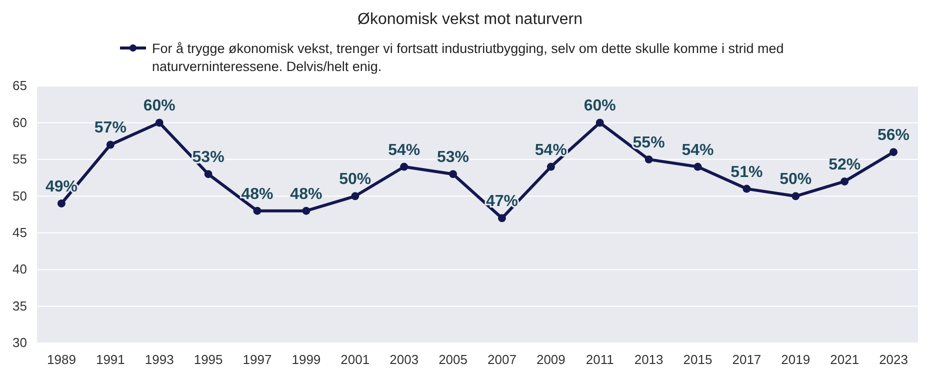 The height and width of the screenshot is (378, 940). What do you see at coordinates (404, 360) in the screenshot?
I see `x-tick-label: 2003` at bounding box center [404, 360].